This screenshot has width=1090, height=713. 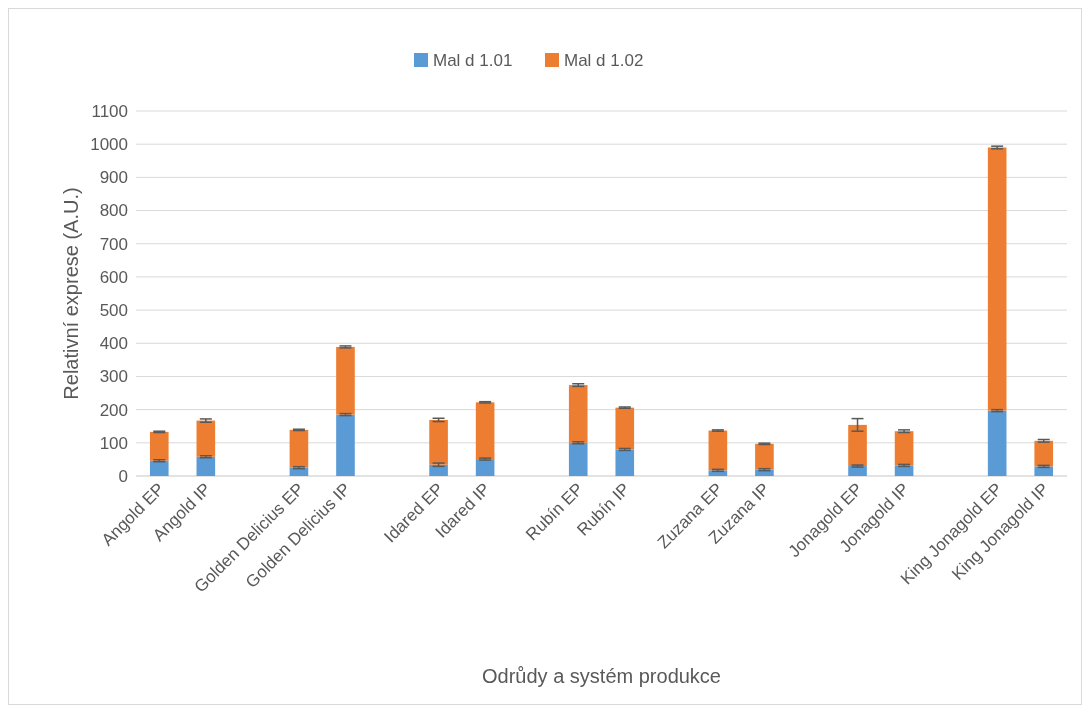 What do you see at coordinates (109, 111) in the screenshot?
I see `y-tick-label: 1100` at bounding box center [109, 111].